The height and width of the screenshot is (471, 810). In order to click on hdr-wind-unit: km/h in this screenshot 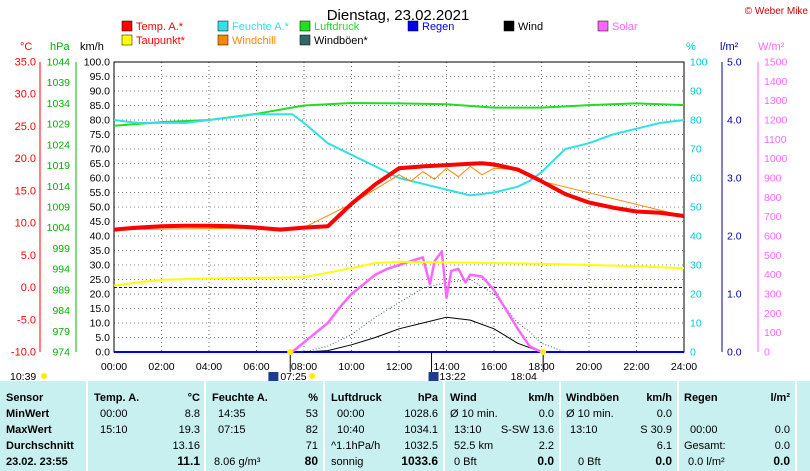, I will do `click(541, 398)`.